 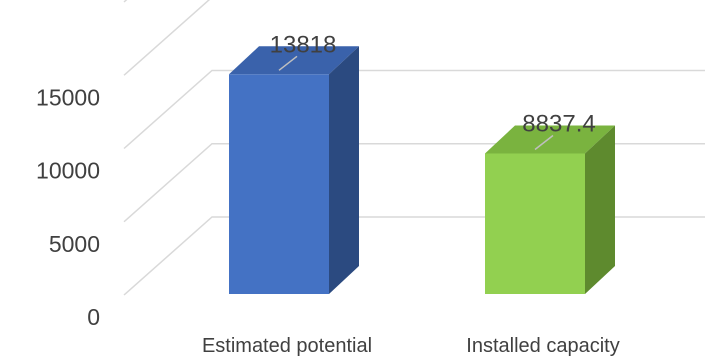 I want to click on data-label: 8837.4, so click(x=558, y=123).